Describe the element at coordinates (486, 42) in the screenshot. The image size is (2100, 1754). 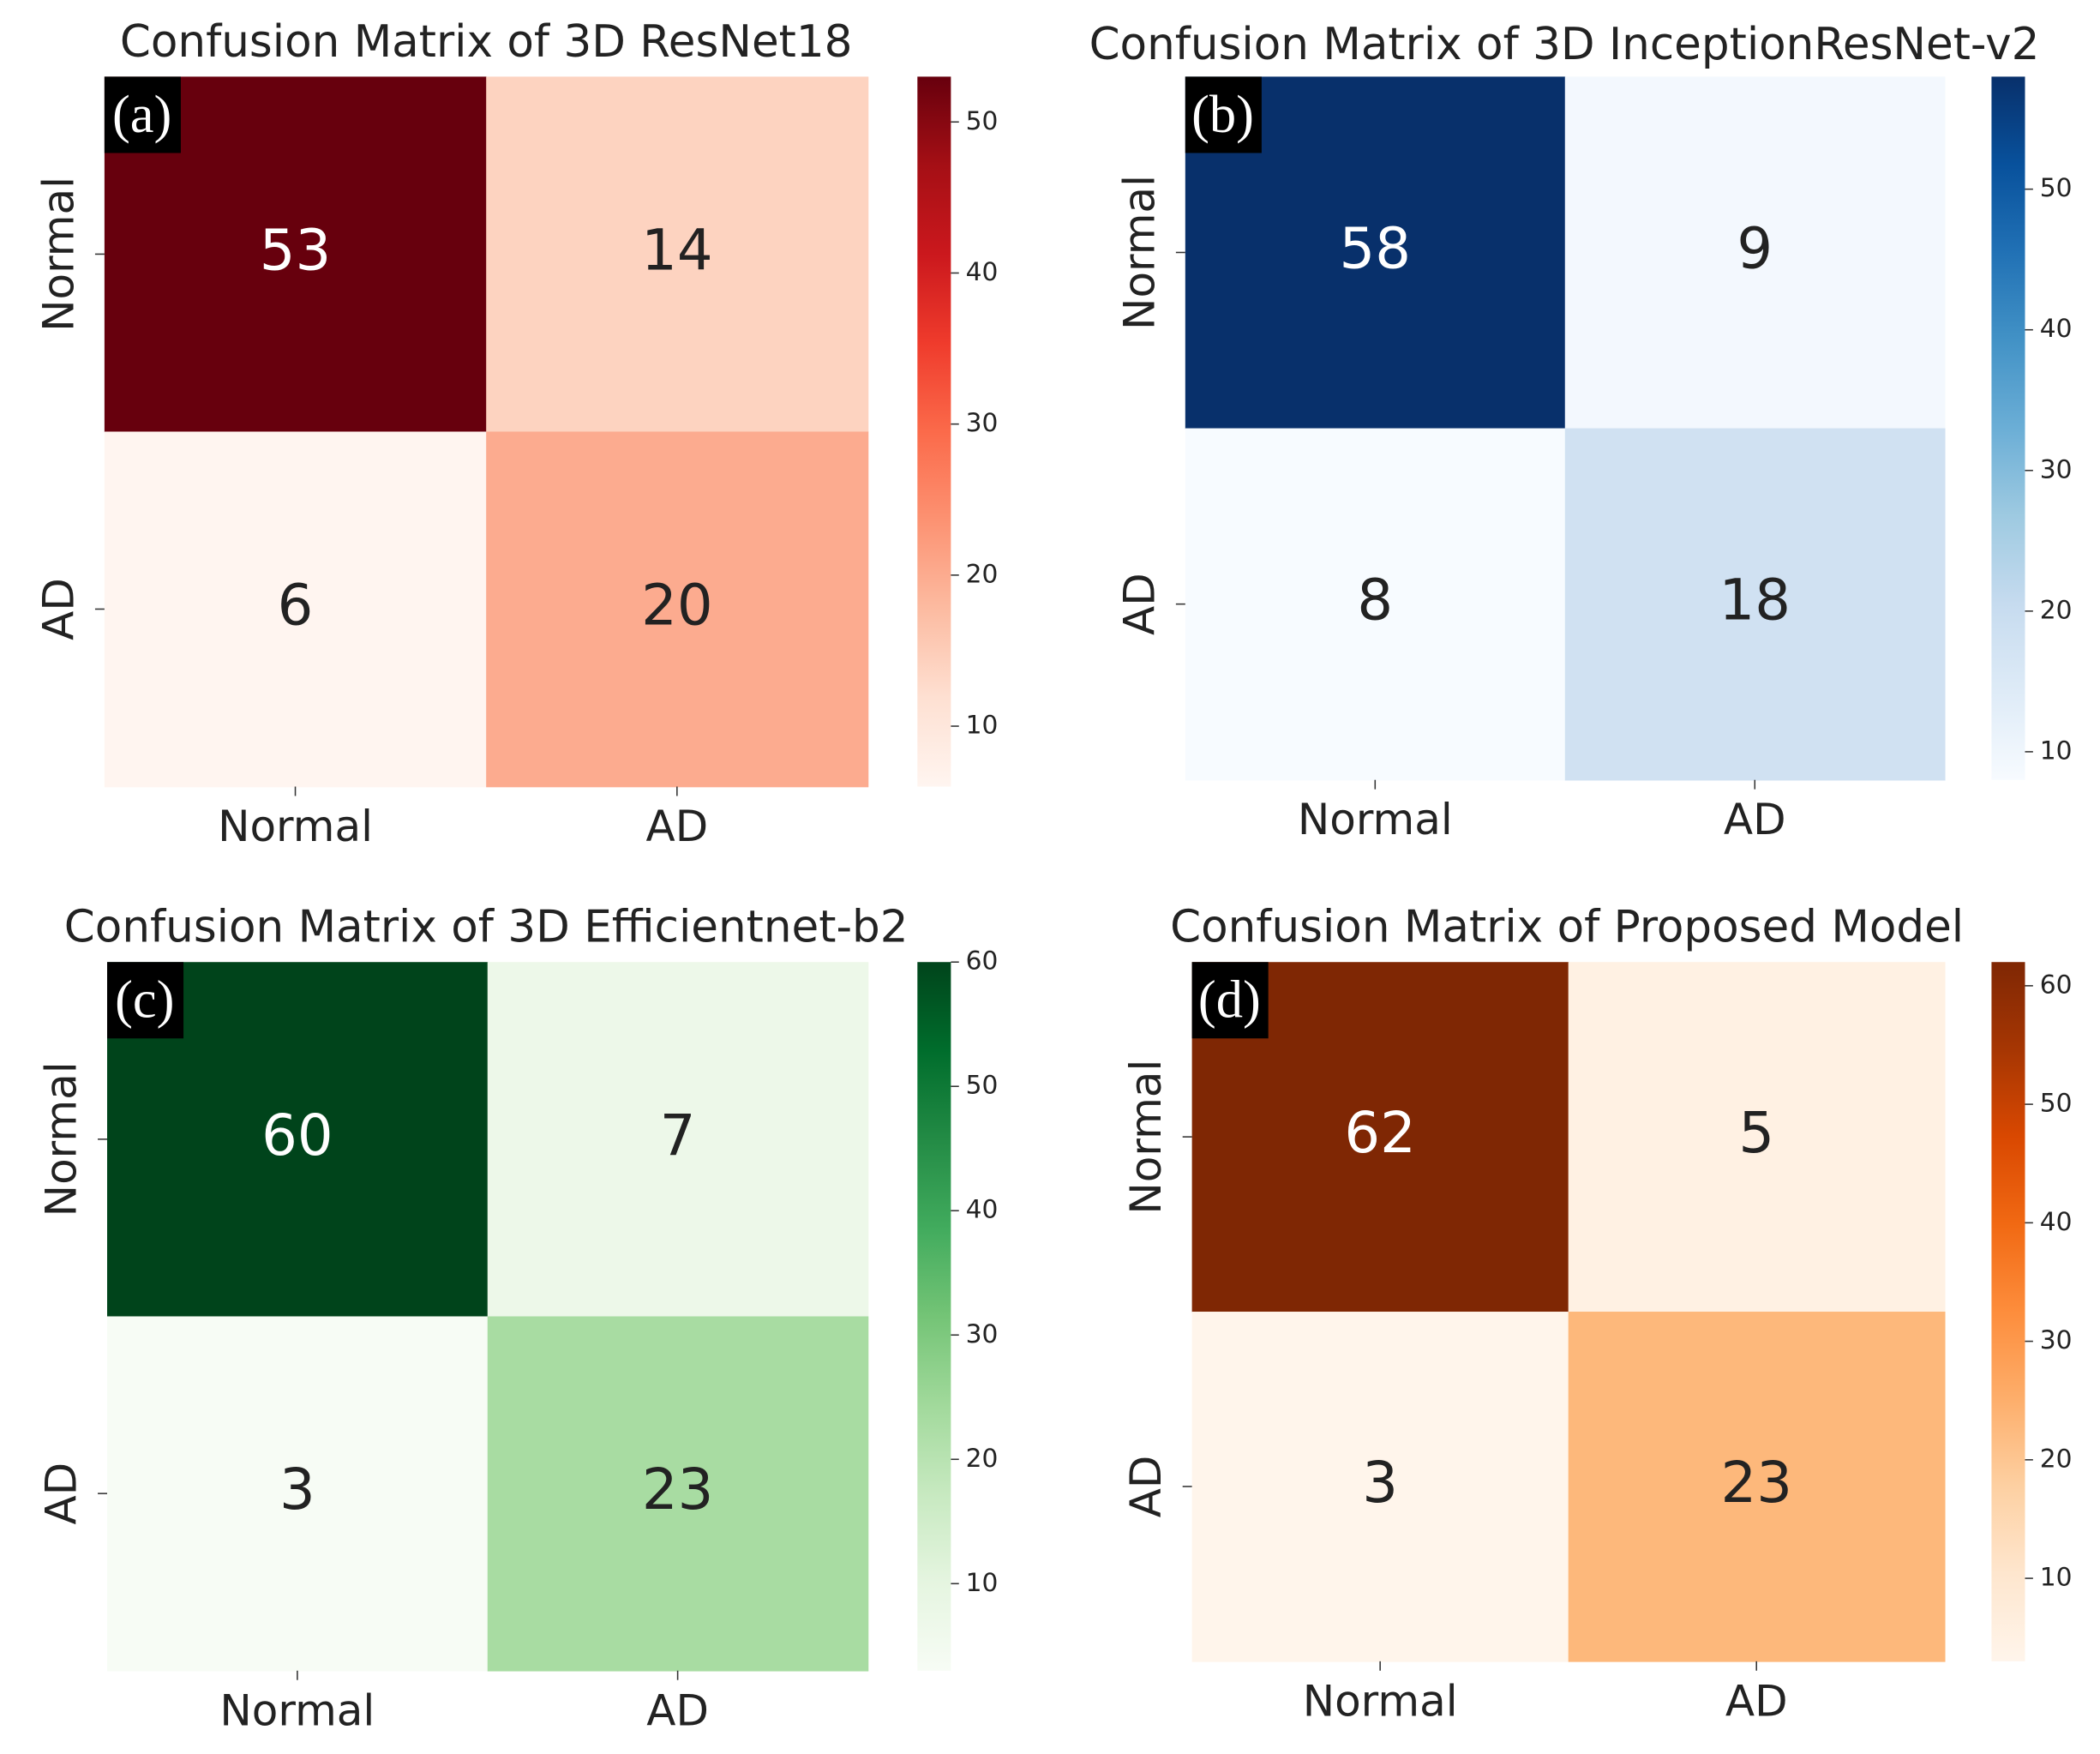
I see `chart-title: Confusion Matrix of 3D ResNet18` at that location.